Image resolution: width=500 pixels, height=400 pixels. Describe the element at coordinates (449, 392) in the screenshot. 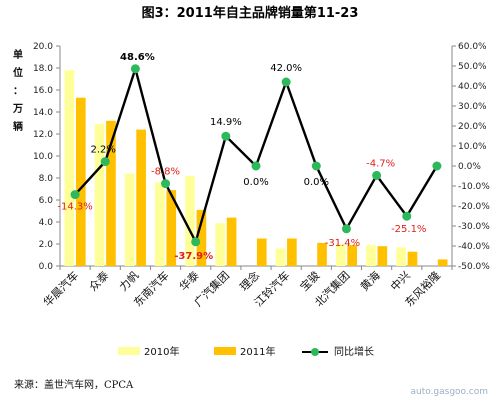

I see `watermark: auto.gasgoo.com` at that location.